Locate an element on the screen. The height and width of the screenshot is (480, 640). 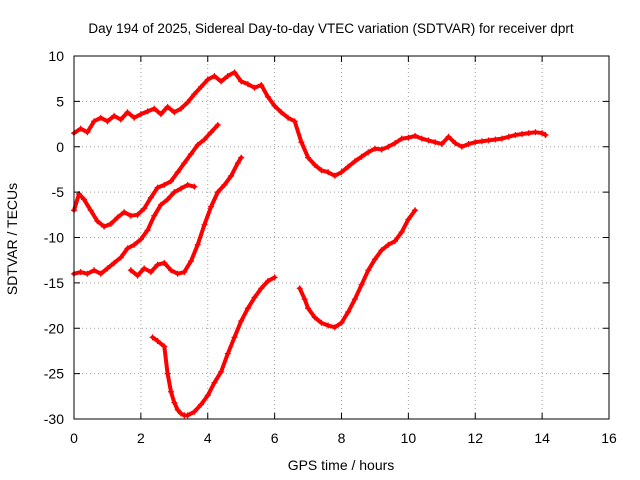
series-track-d is located at coordinates (186, 216).